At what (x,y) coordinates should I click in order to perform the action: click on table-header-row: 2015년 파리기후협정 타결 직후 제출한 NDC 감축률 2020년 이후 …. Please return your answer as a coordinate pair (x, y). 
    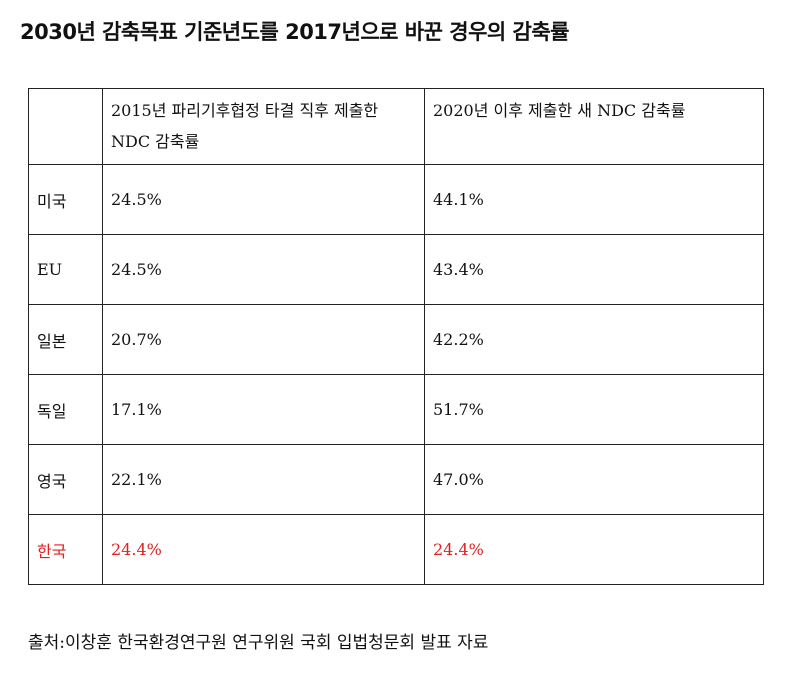
    Looking at the image, I should click on (396, 126).